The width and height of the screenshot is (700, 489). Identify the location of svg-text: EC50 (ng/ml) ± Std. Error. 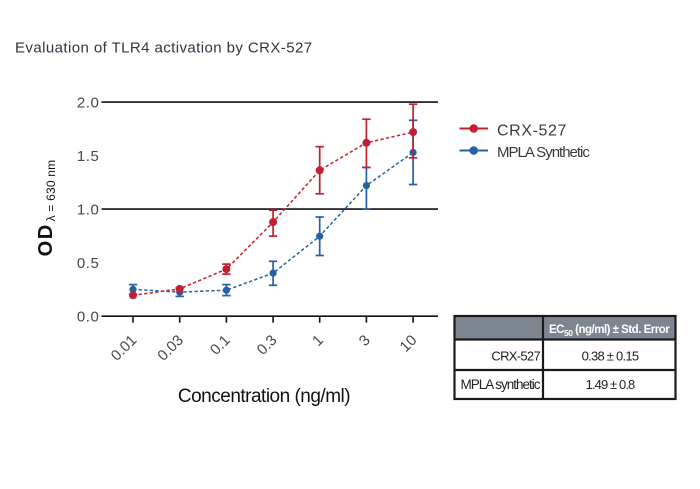
(609, 331).